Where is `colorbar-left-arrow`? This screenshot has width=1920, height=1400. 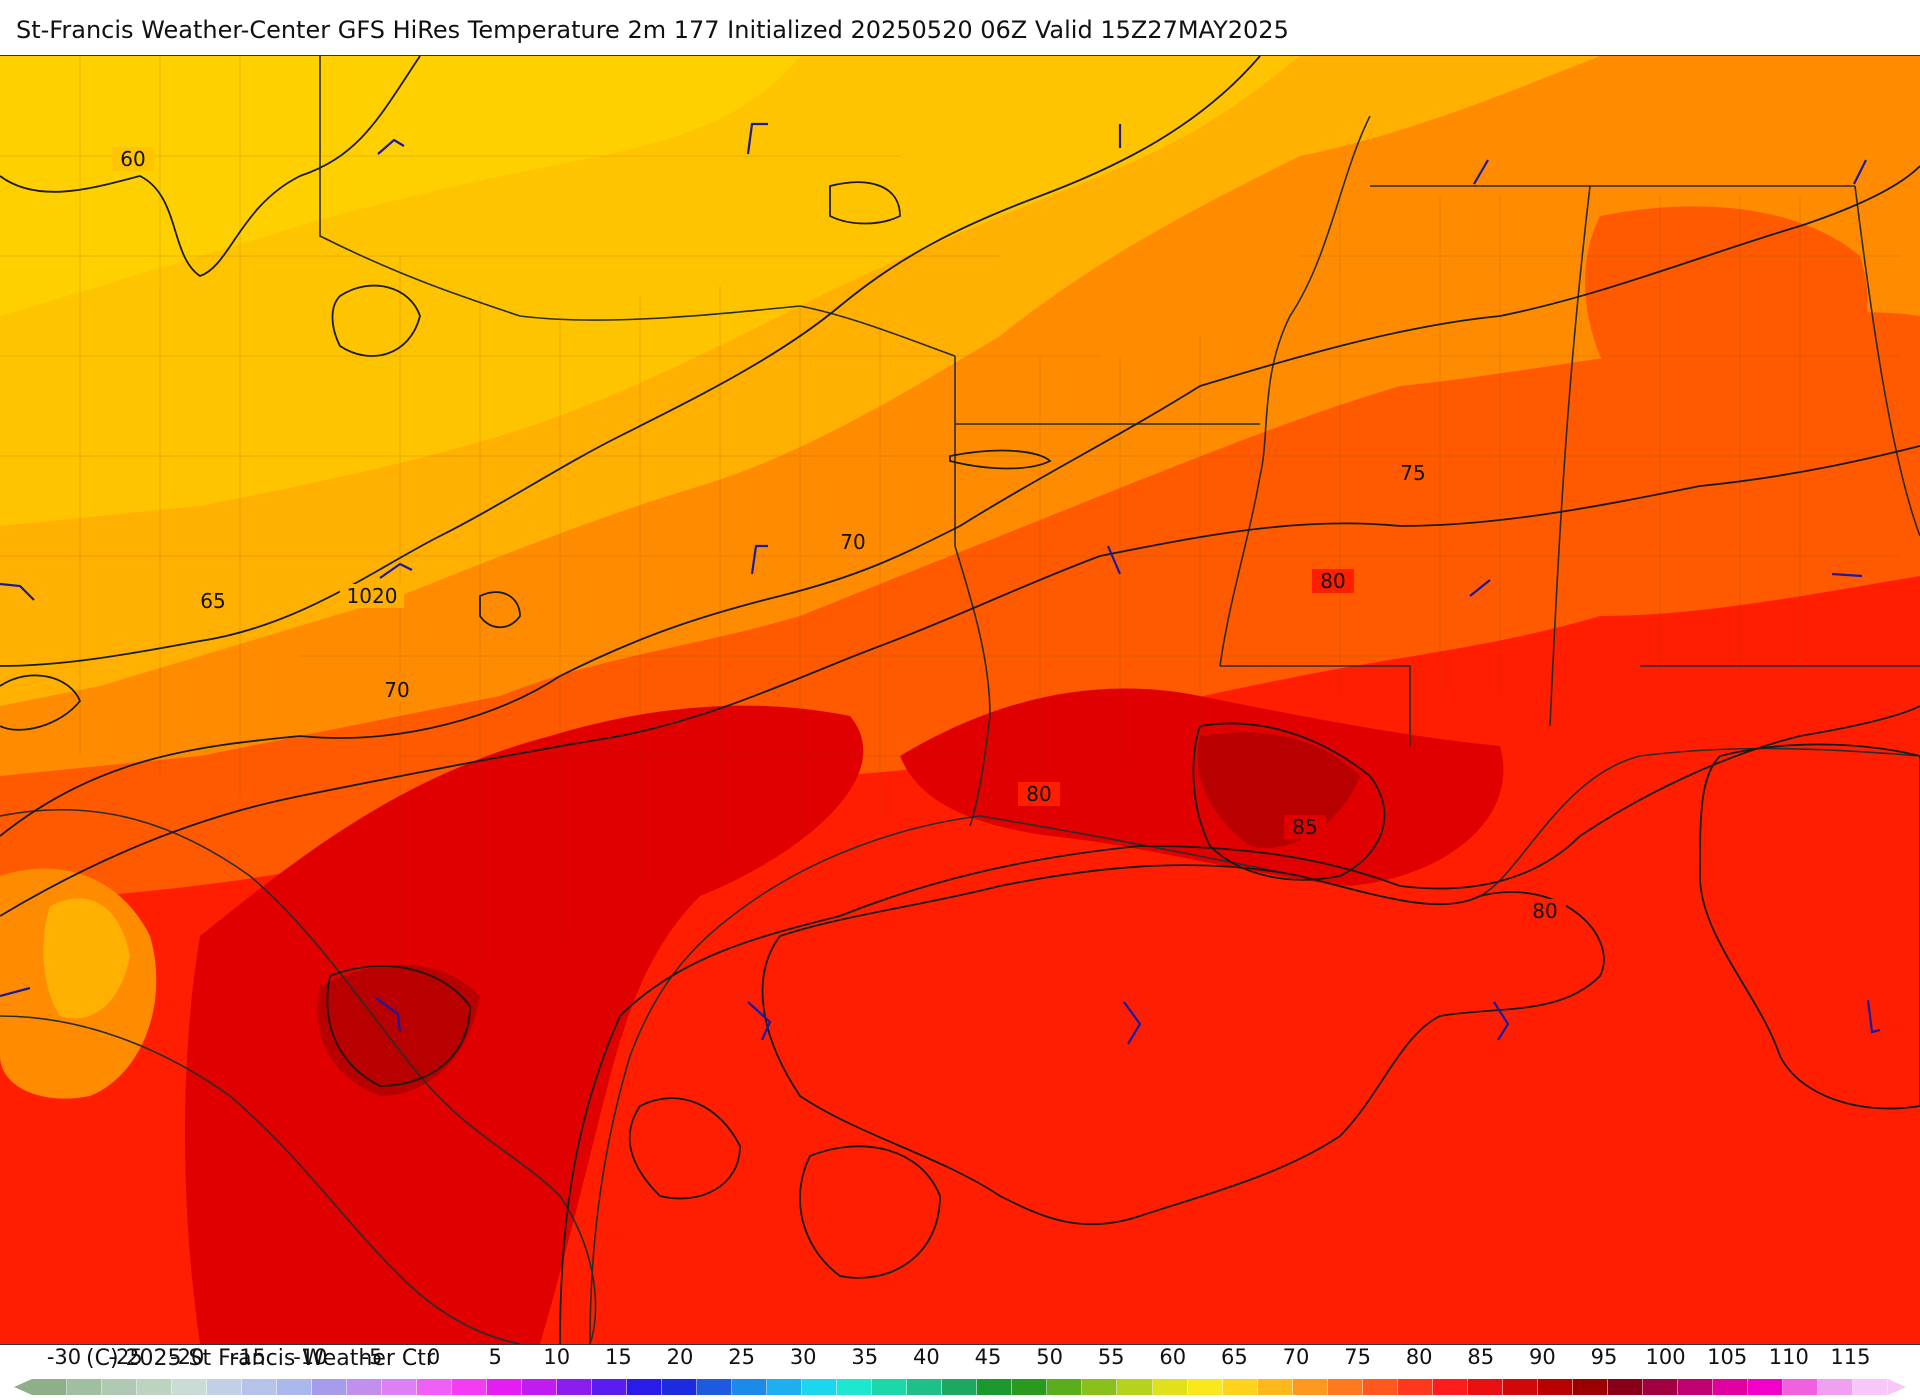
colorbar-left-arrow is located at coordinates (23, 1387).